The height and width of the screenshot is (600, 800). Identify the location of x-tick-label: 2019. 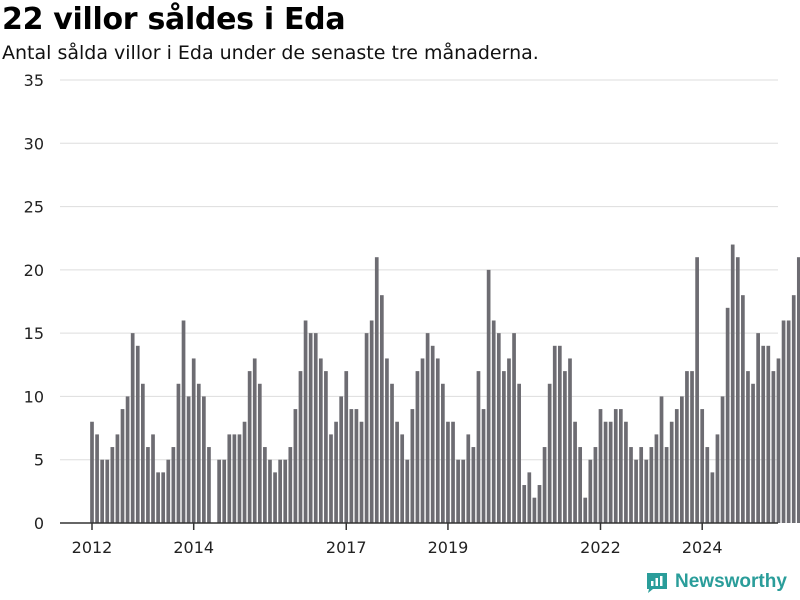
(448, 547).